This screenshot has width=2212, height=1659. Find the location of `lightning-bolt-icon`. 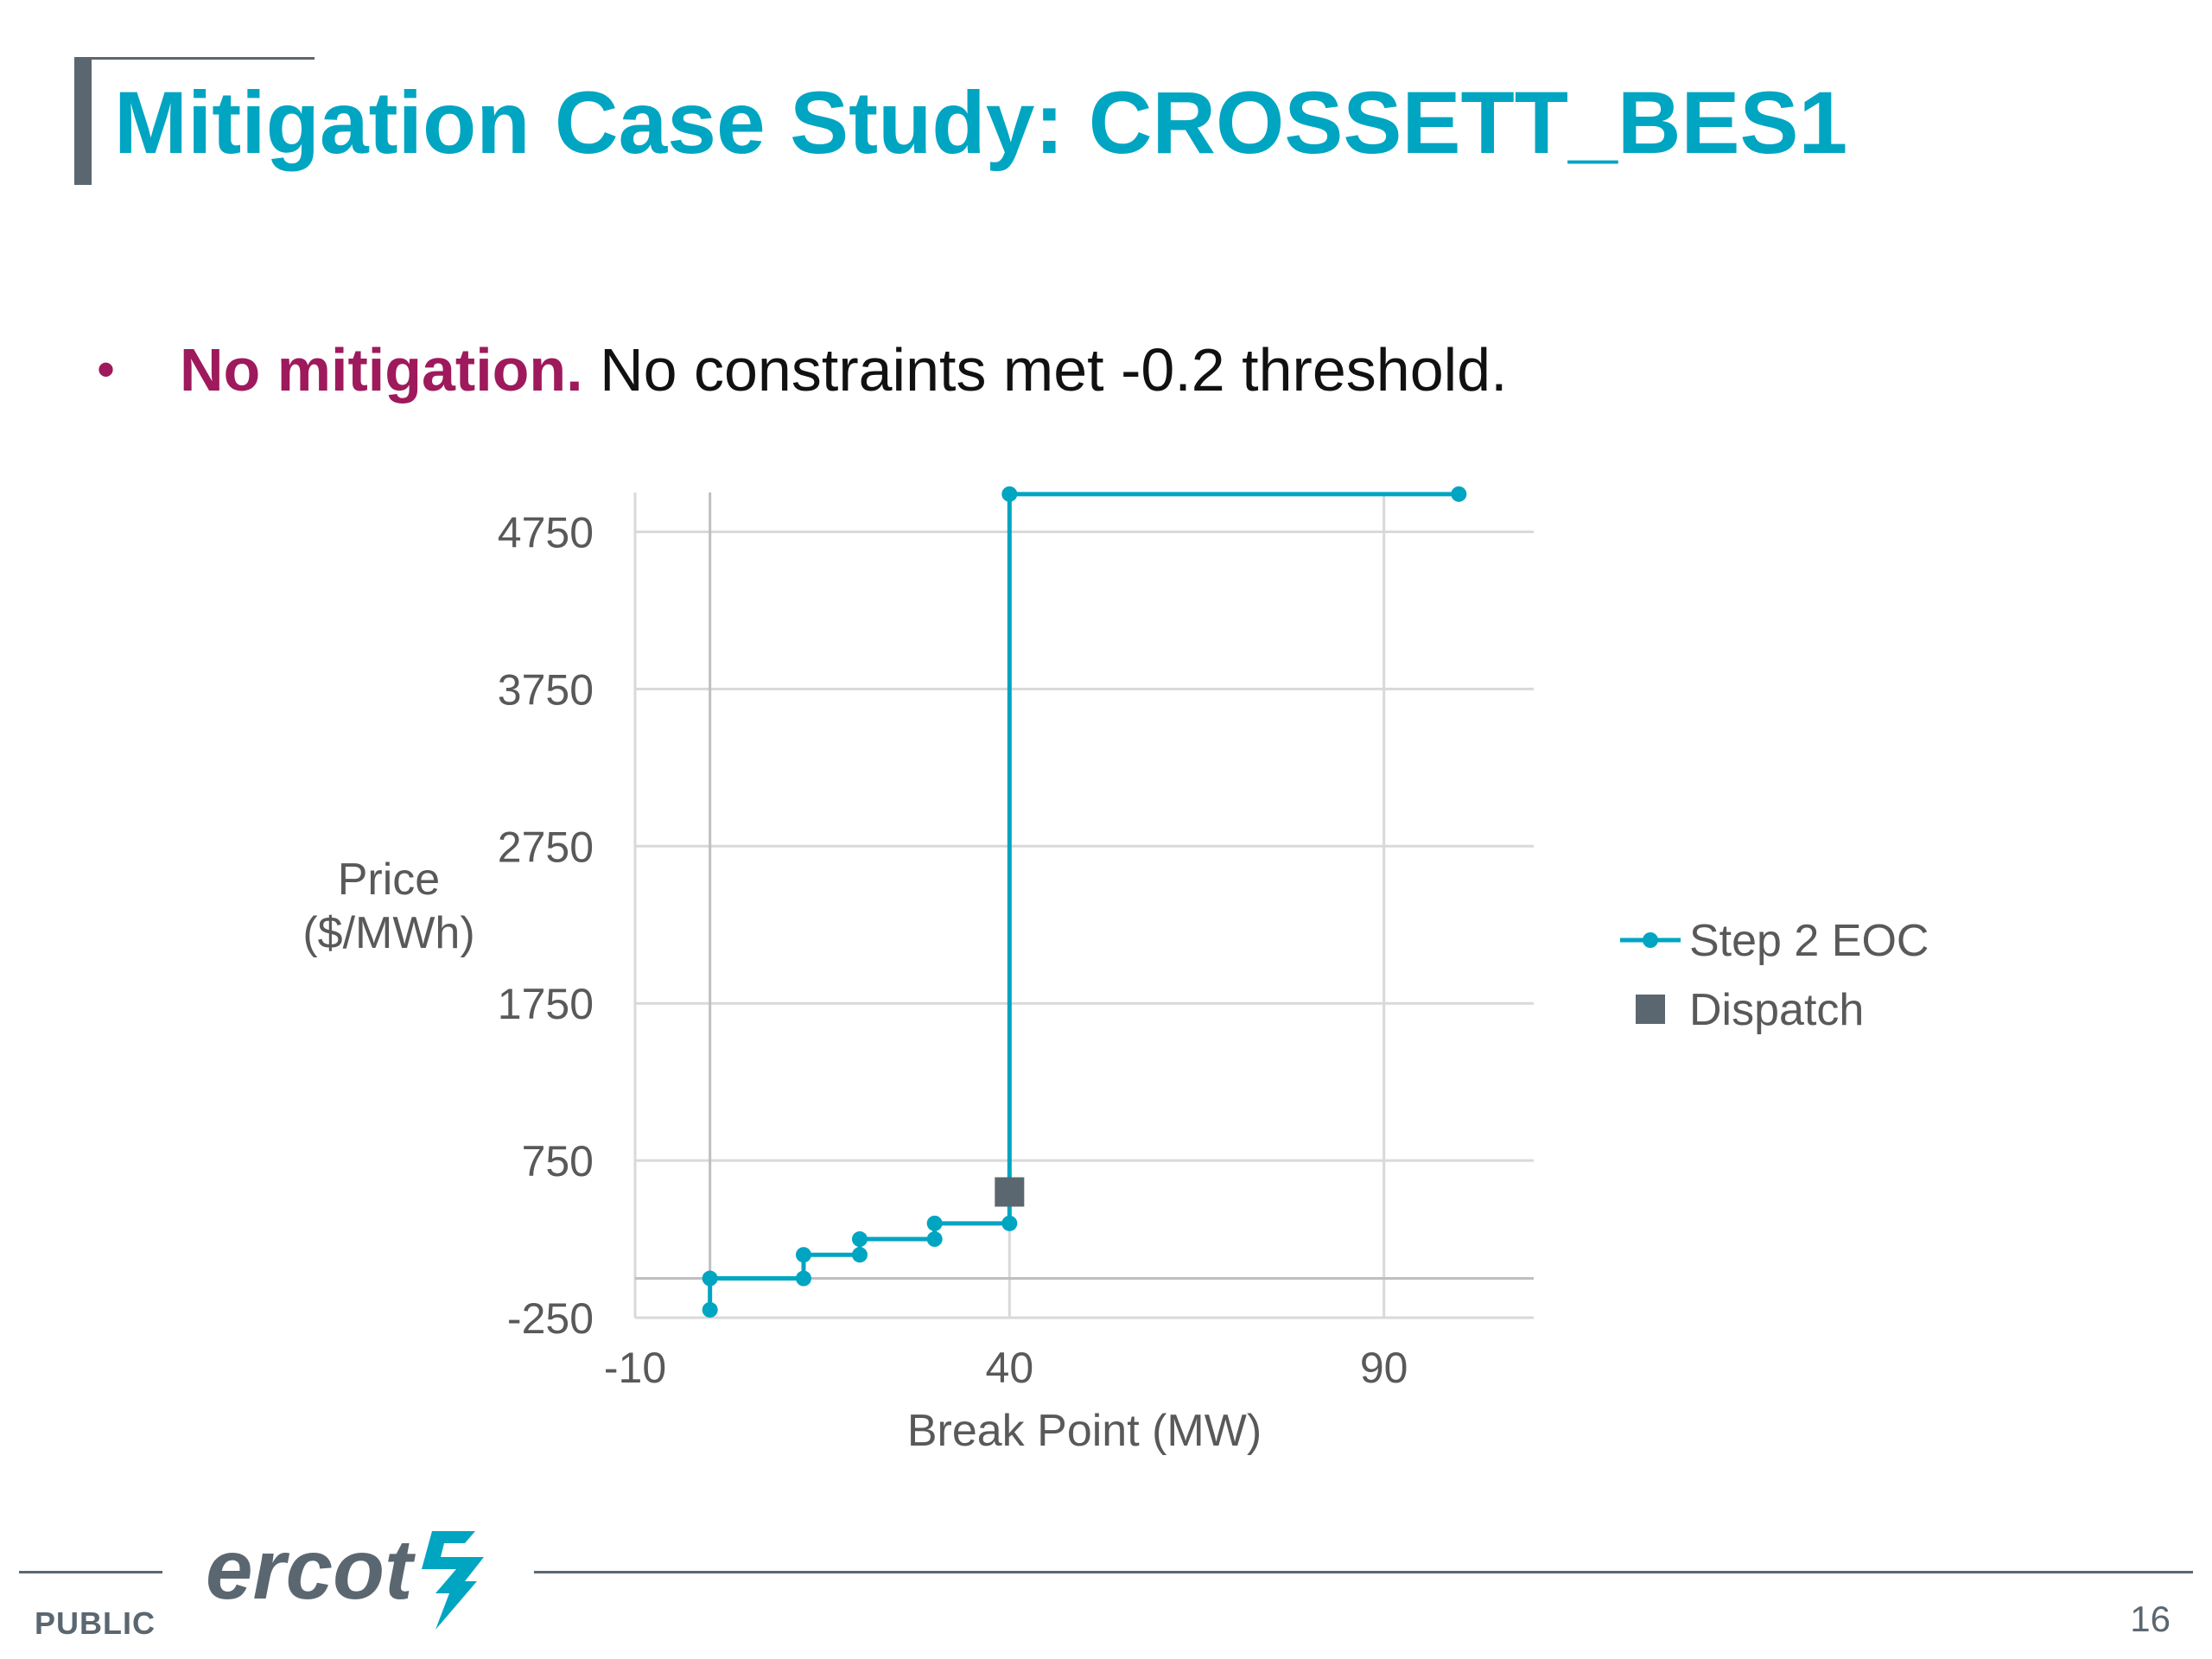

lightning-bolt-icon is located at coordinates (453, 1580).